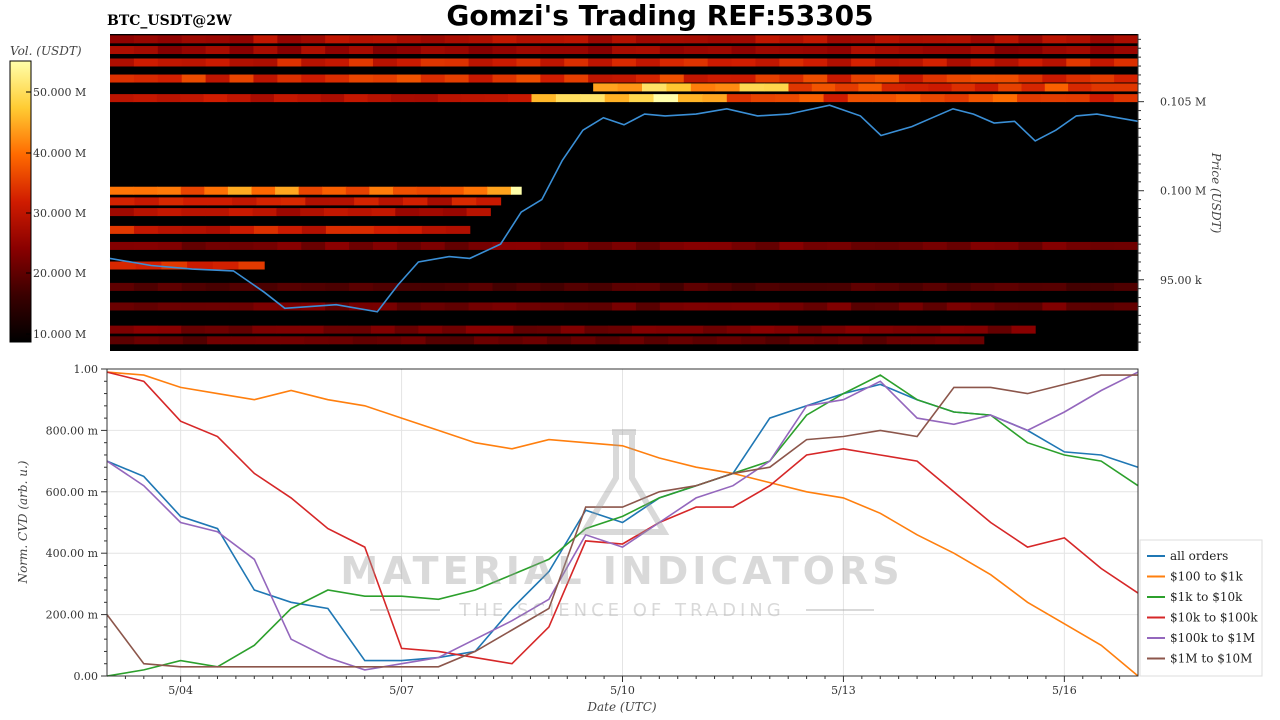  What do you see at coordinates (20, 201) in the screenshot?
I see `colorbar` at bounding box center [20, 201].